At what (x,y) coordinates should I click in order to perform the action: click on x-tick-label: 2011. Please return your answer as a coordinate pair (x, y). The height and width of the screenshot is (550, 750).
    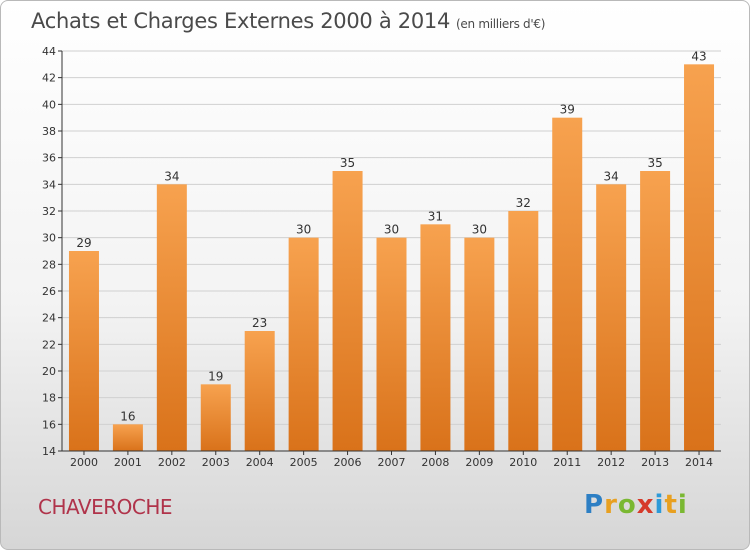
    Looking at the image, I should click on (567, 462).